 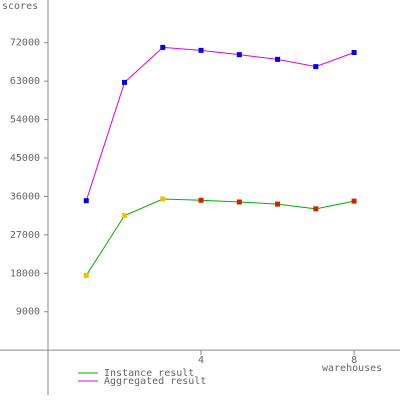 What do you see at coordinates (20, 6) in the screenshot?
I see `y-axis-label: scores` at bounding box center [20, 6].